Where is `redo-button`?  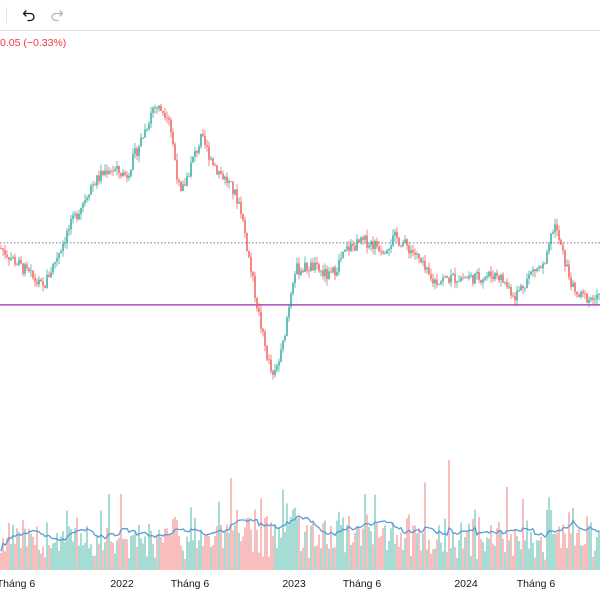
redo-button is located at coordinates (57, 15).